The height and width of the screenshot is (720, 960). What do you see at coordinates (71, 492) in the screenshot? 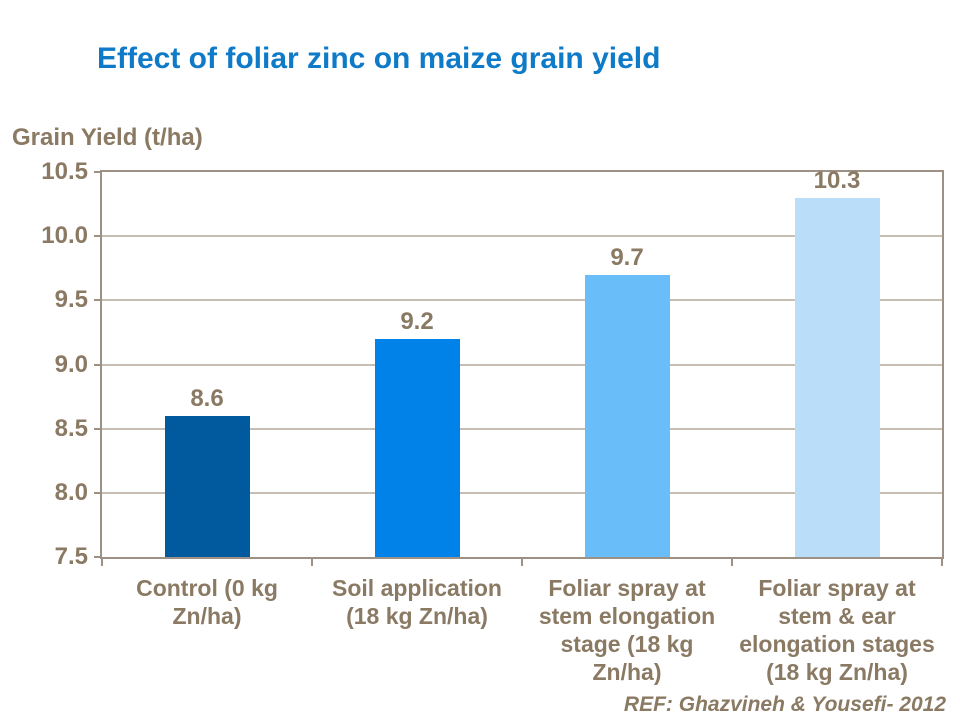
I see `y-axis-tick-label: 8.0` at bounding box center [71, 492].